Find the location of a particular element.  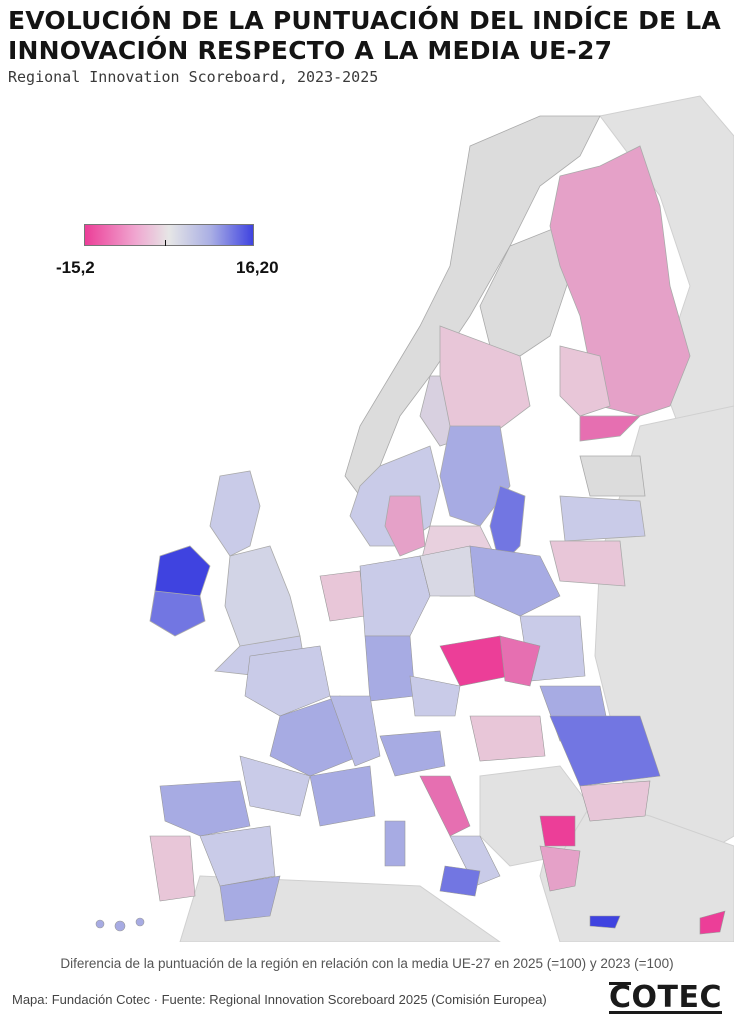

united-kingdom is located at coordinates (257, 573).